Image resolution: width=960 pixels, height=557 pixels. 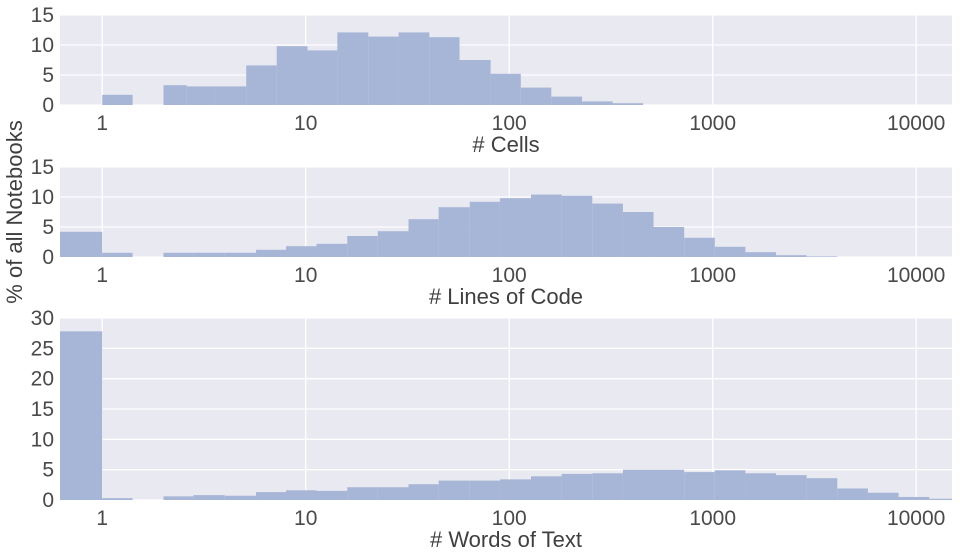 What do you see at coordinates (42, 318) in the screenshot?
I see `y-tick-label: 30` at bounding box center [42, 318].